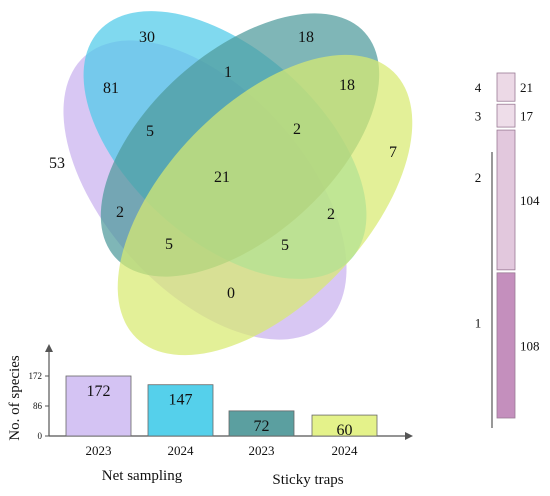  What do you see at coordinates (345, 430) in the screenshot?
I see `bar-value-label: 60` at bounding box center [345, 430].